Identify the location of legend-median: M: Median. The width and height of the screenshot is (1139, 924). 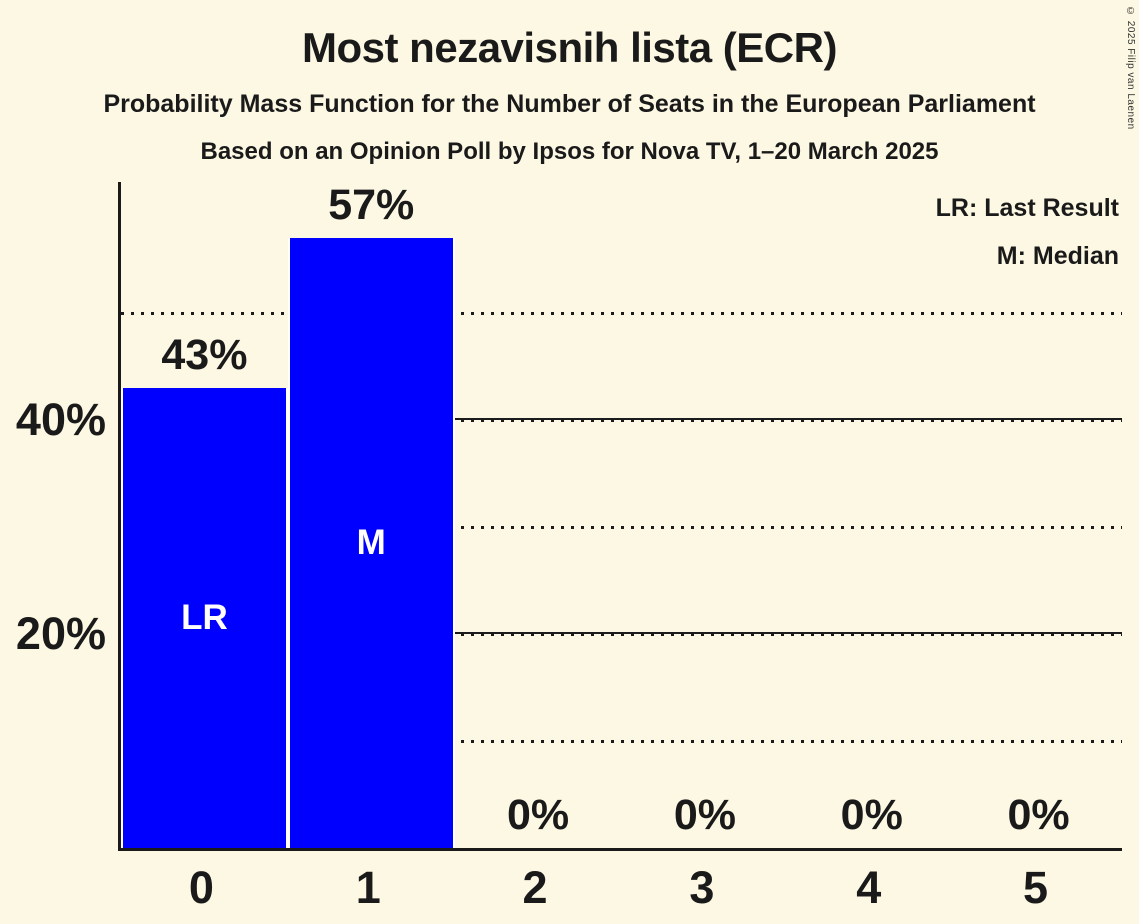
(1057, 256).